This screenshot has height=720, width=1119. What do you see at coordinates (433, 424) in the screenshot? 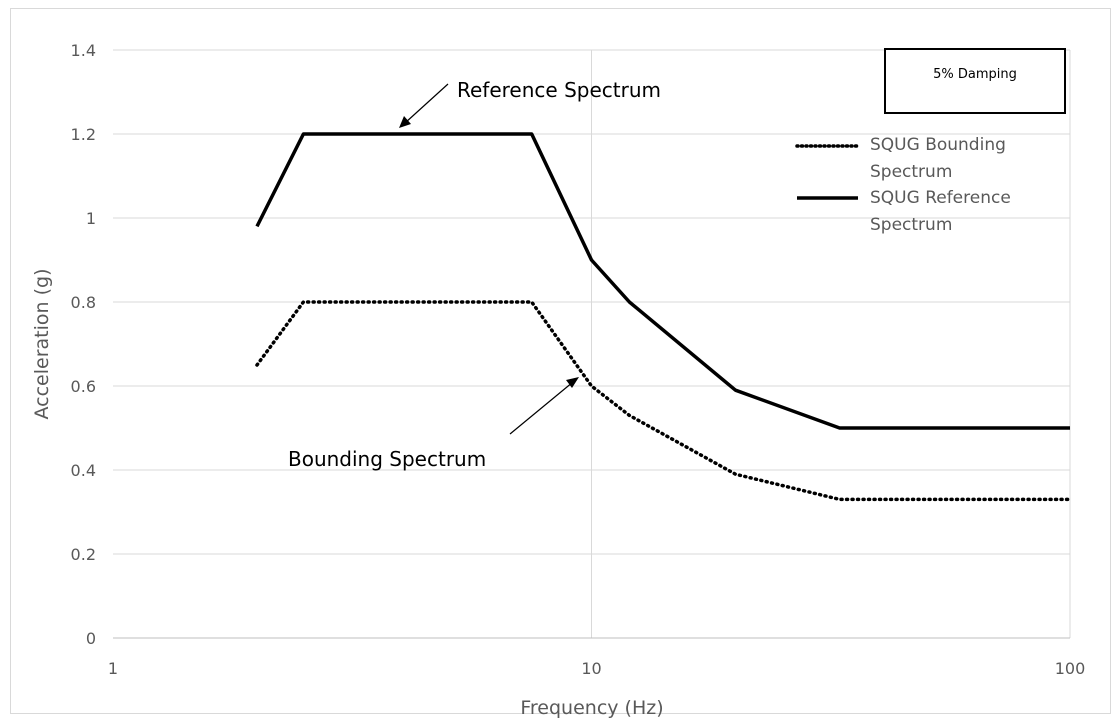
I see `bounding-annotation: Bounding Spectrum` at bounding box center [433, 424].